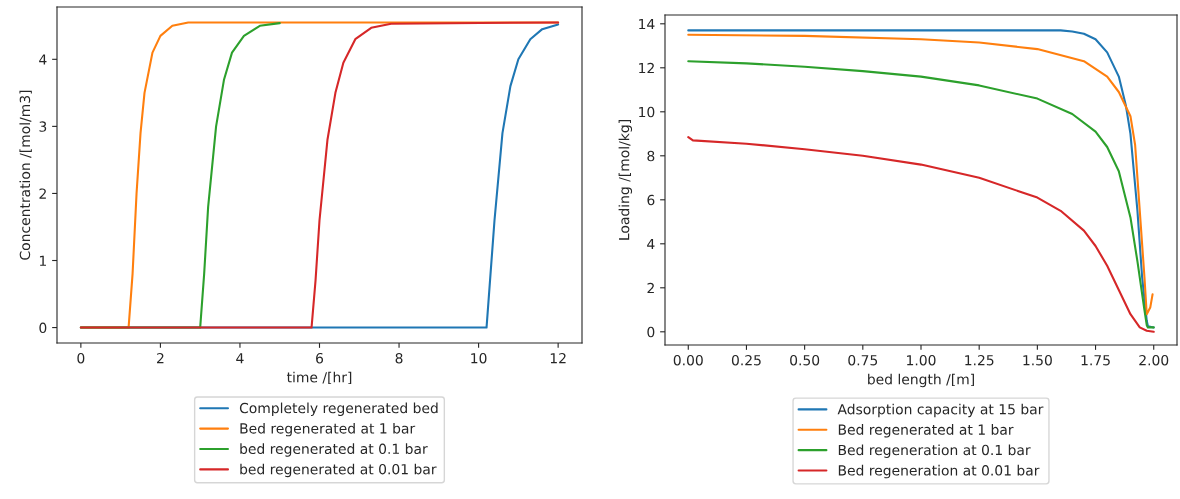 This screenshot has height=499, width=1180. Describe the element at coordinates (921, 360) in the screenshot. I see `x-tick-label: 1.00` at that location.